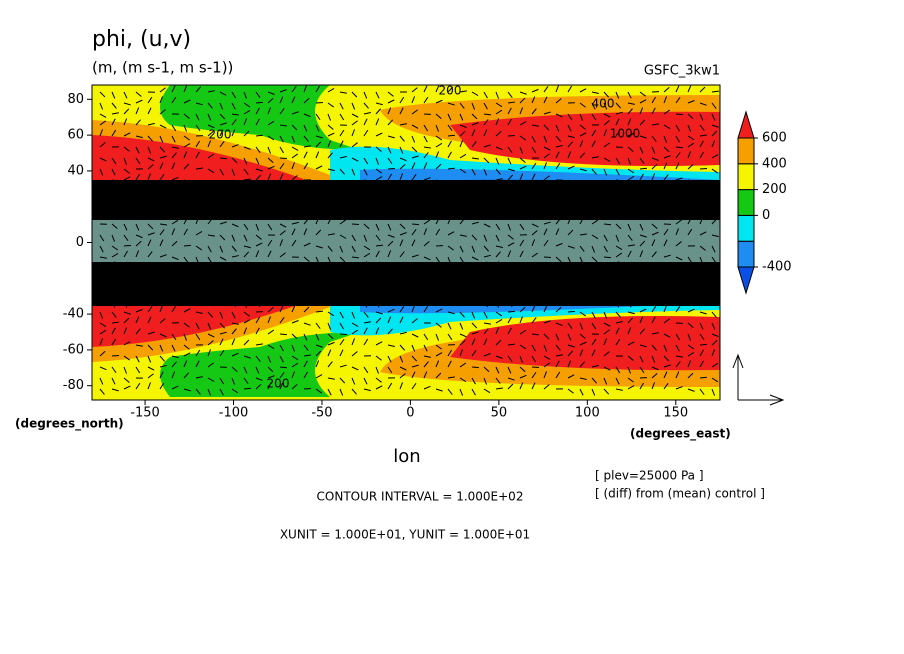 This screenshot has width=904, height=654. Describe the element at coordinates (746, 177) in the screenshot. I see `colorbar-segment` at that location.